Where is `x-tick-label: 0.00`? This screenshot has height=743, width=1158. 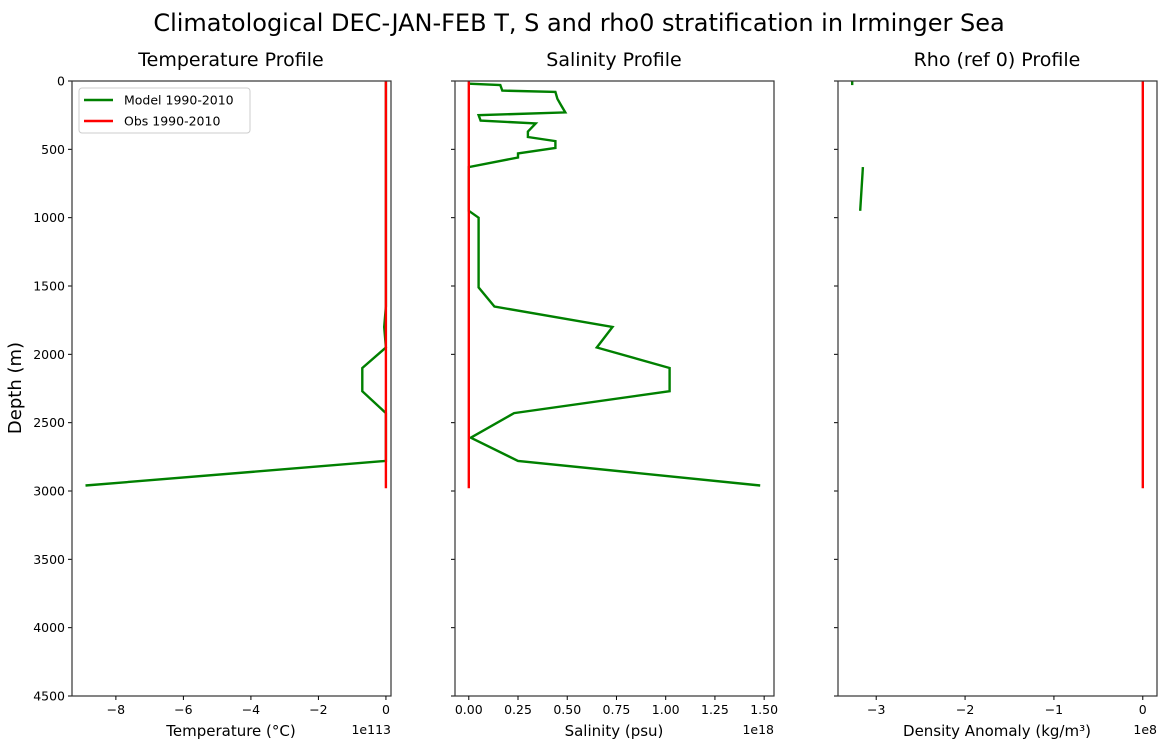
x-tick-label: 0.00 is located at coordinates (469, 709).